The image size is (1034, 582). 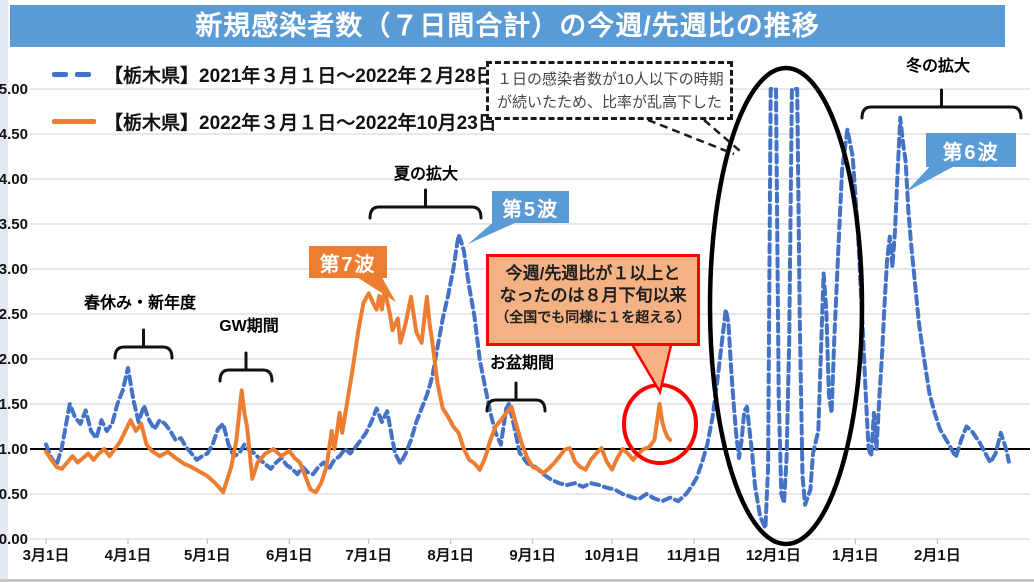 What do you see at coordinates (14, 539) in the screenshot?
I see `svg-text: 0.00` at bounding box center [14, 539].